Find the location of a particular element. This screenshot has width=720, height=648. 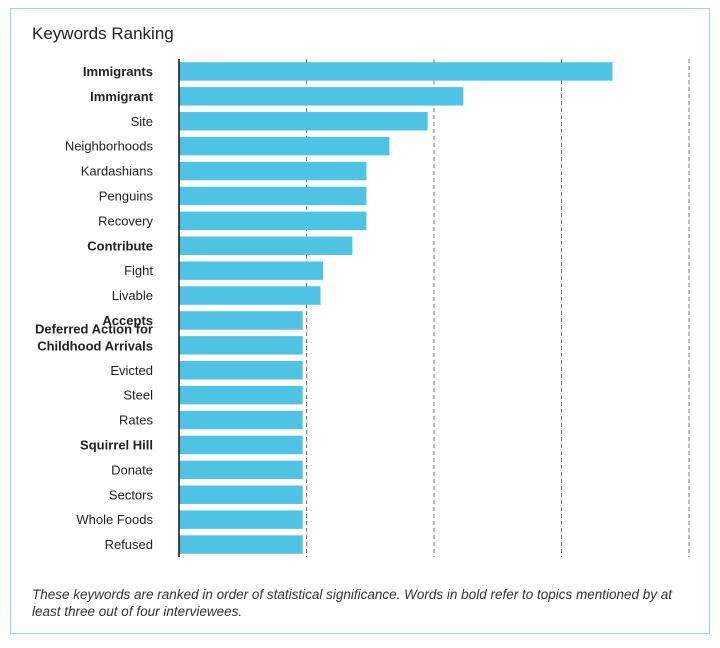

bar-deferred-action-for-childhood-arrivals is located at coordinates (241, 345).